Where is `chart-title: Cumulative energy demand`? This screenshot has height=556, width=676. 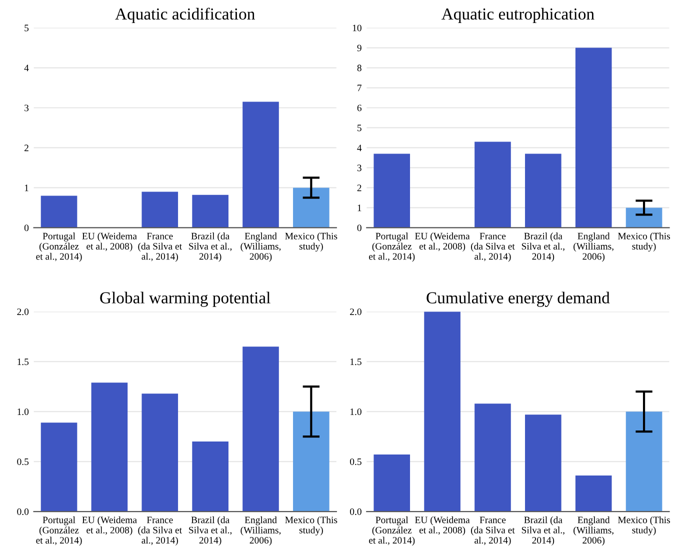 chart-title: Cumulative energy demand is located at coordinates (518, 299).